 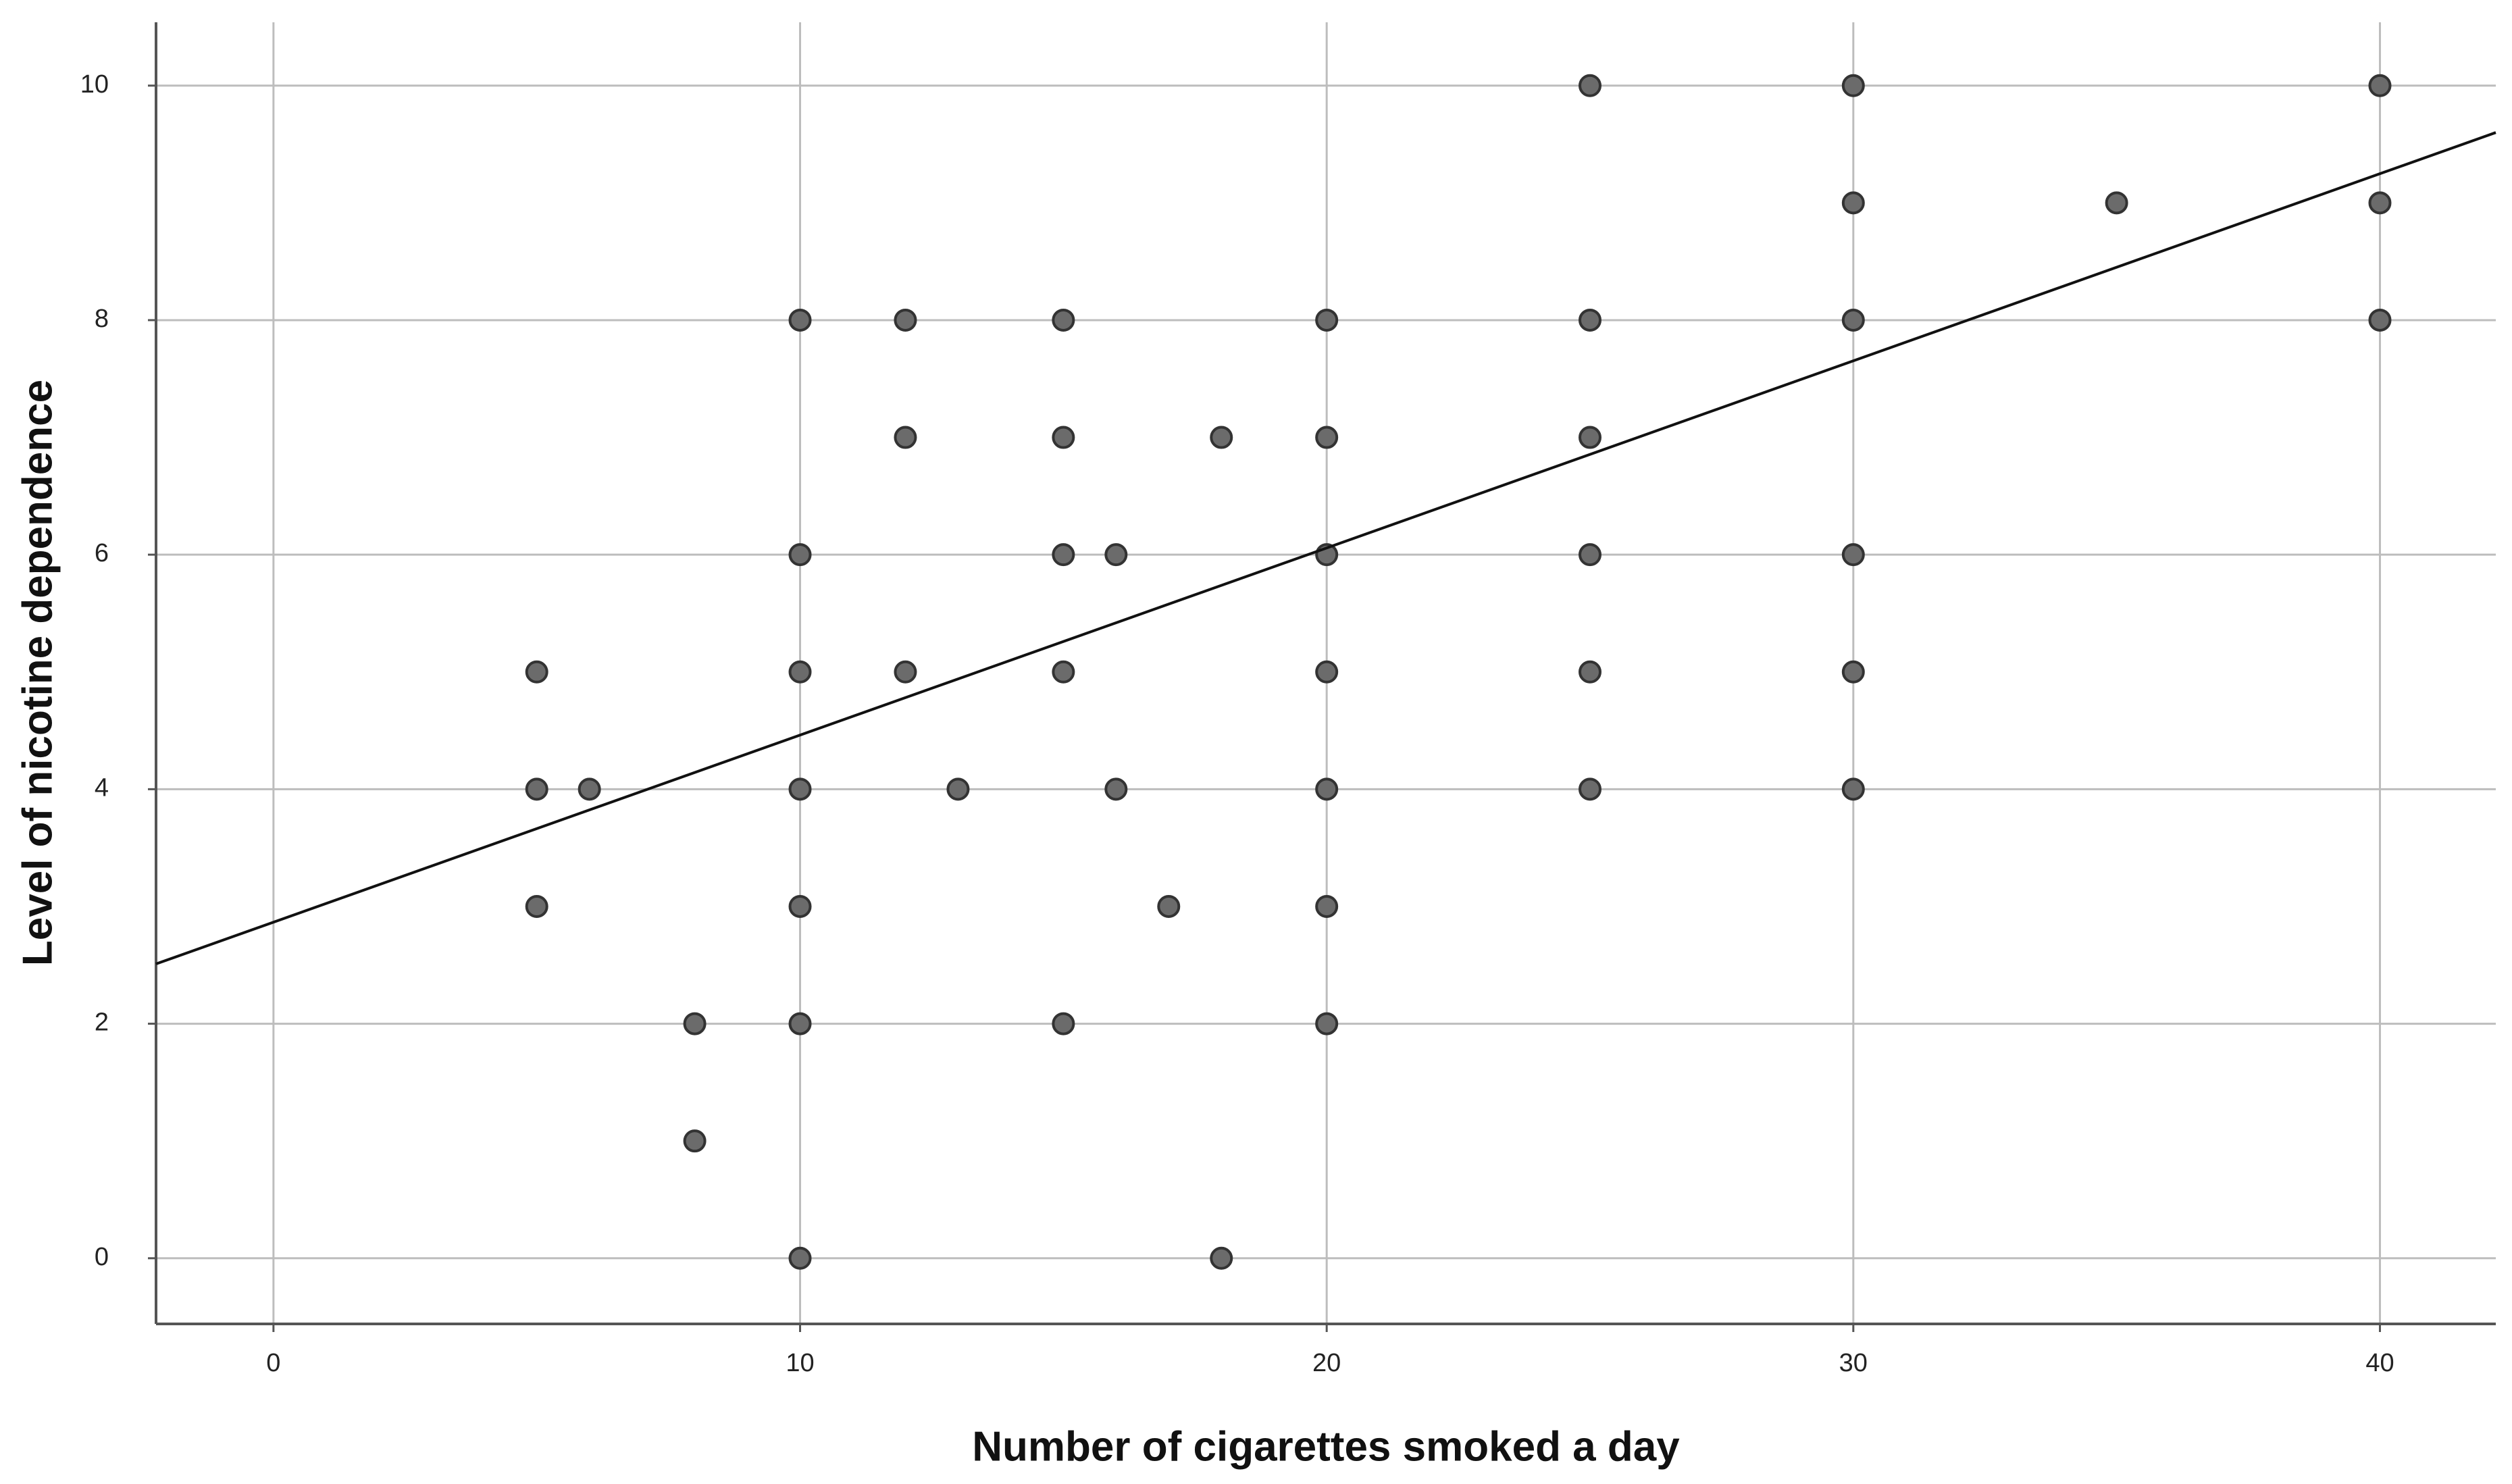 What do you see at coordinates (1854, 1363) in the screenshot?
I see `x-tick-label: 30` at bounding box center [1854, 1363].